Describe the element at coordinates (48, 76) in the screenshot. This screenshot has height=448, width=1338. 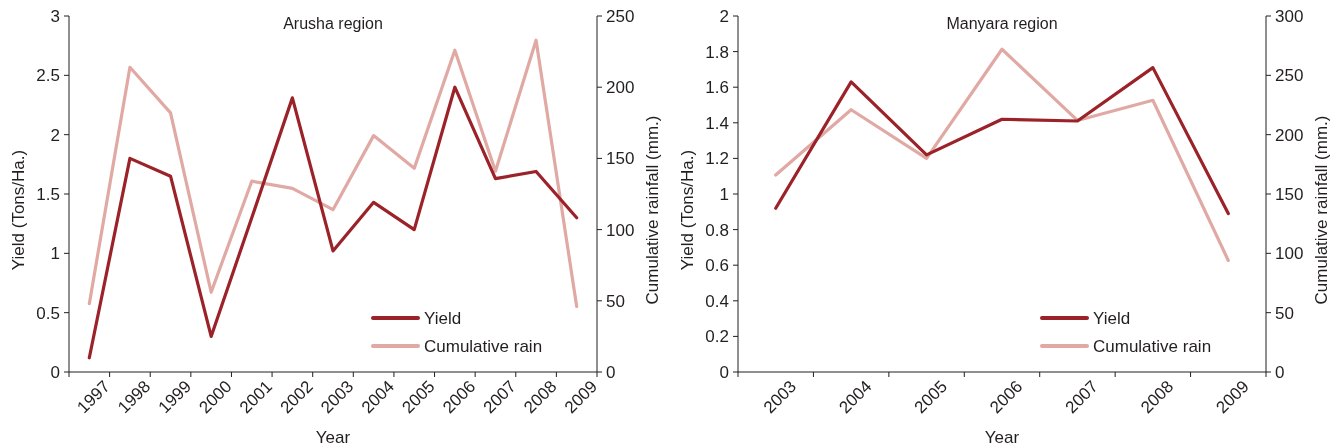
I see `y-tick-label: 2.5` at that location.